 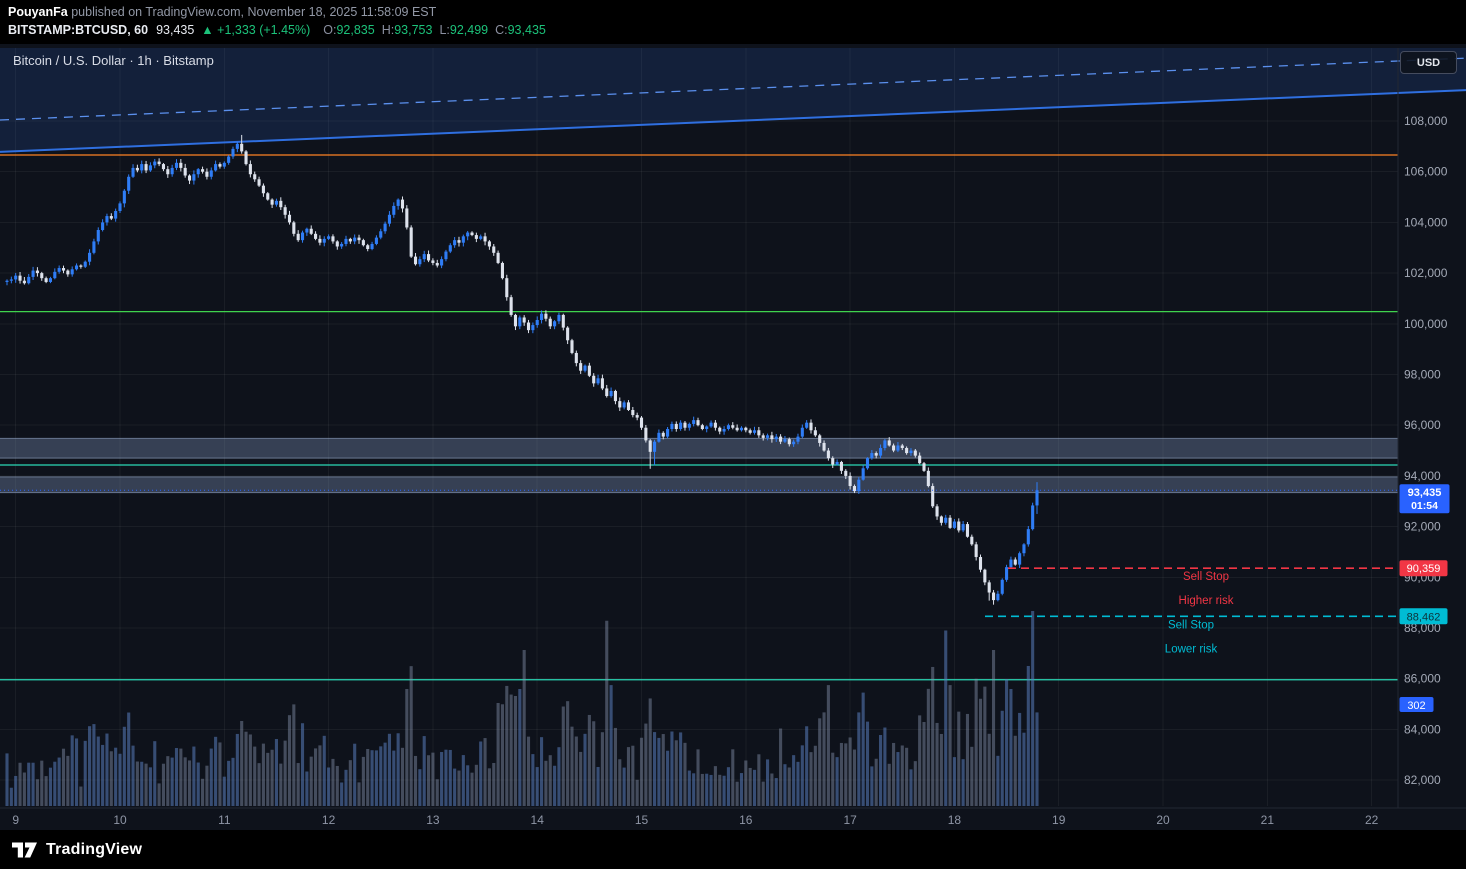 What do you see at coordinates (1428, 62) in the screenshot?
I see `currency-usd-button: USD` at bounding box center [1428, 62].